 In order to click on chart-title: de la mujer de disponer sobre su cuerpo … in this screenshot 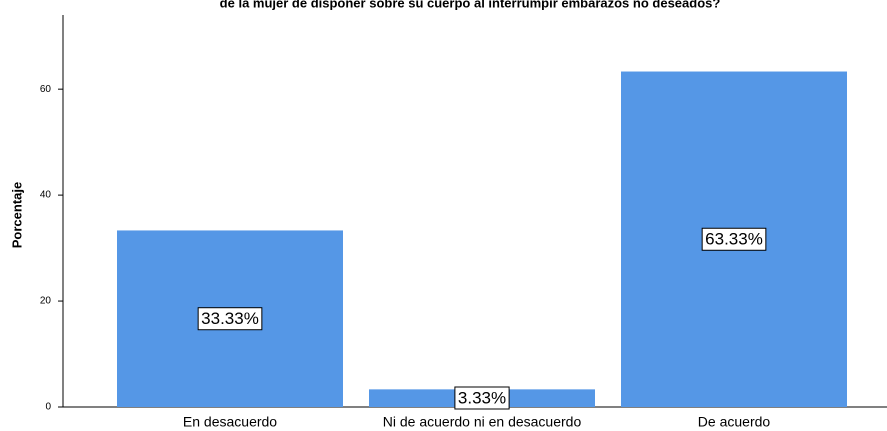, I will do `click(470, 5)`.